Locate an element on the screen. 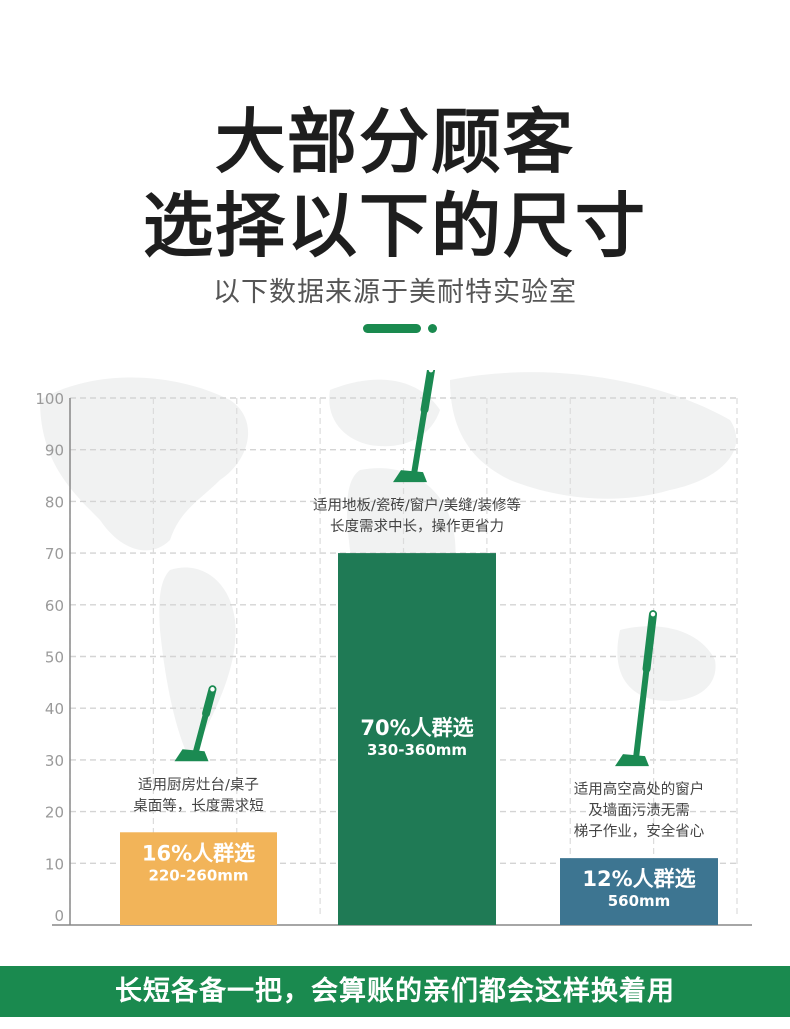 The height and width of the screenshot is (1029, 790). bar-size-label: 220-260mm is located at coordinates (198, 875).